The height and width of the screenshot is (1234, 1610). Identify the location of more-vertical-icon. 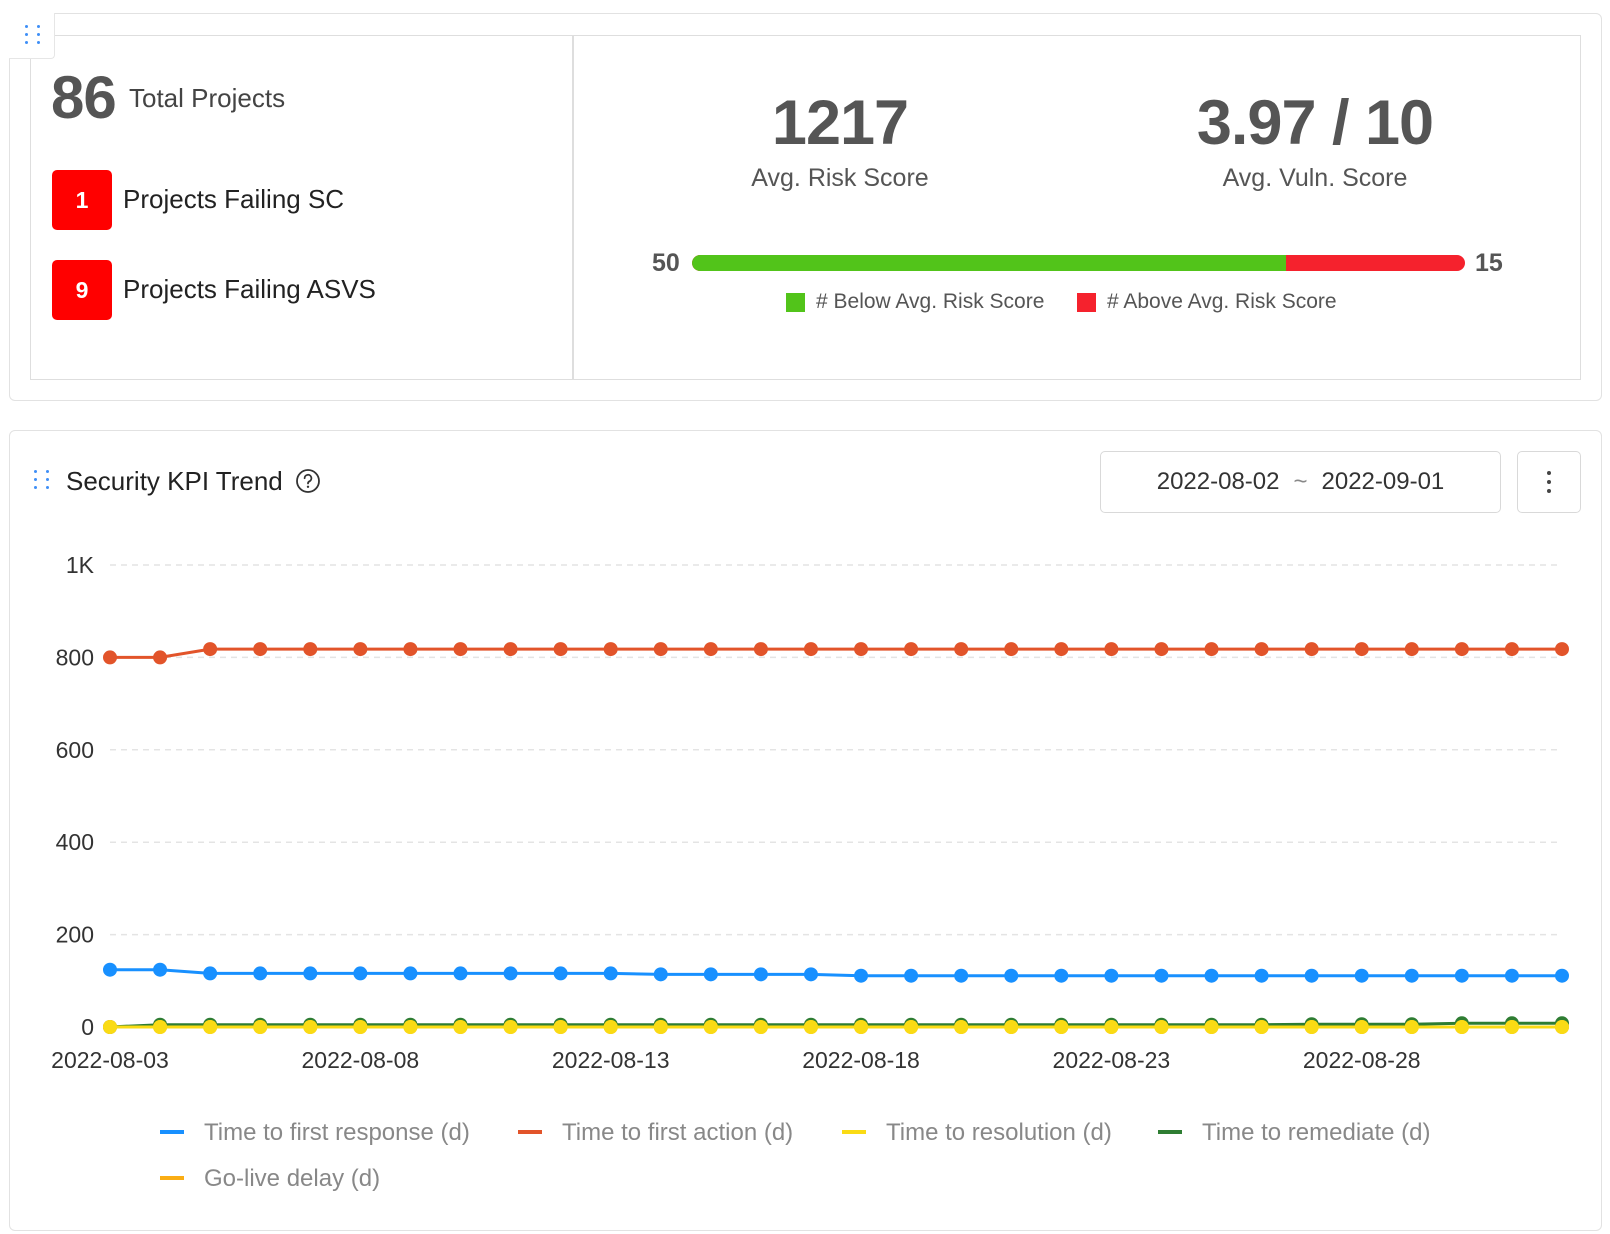
(1549, 482).